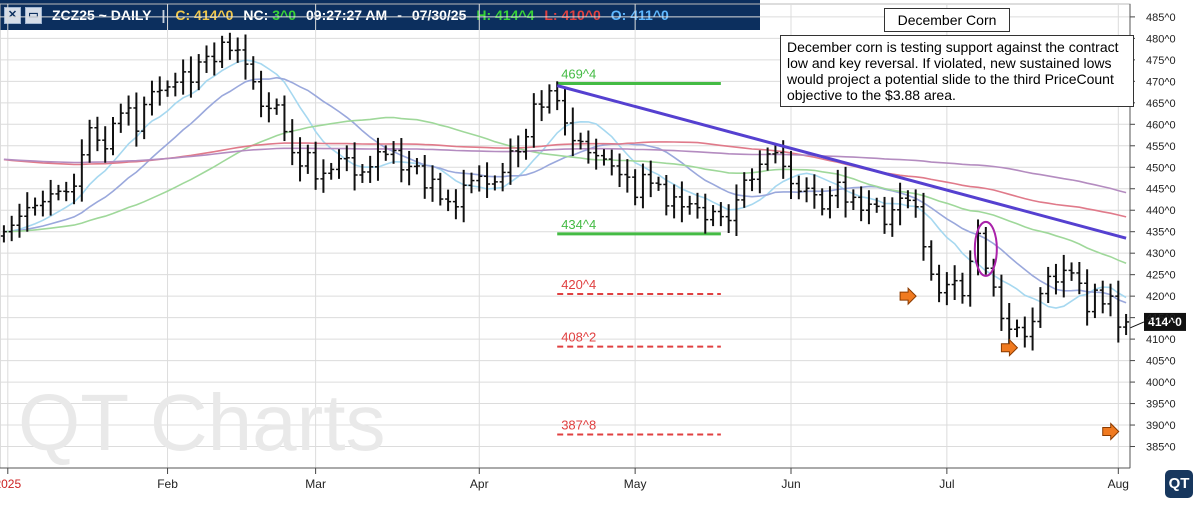 This screenshot has width=1200, height=510. I want to click on quote-time: 09:27:27 AM, so click(347, 15).